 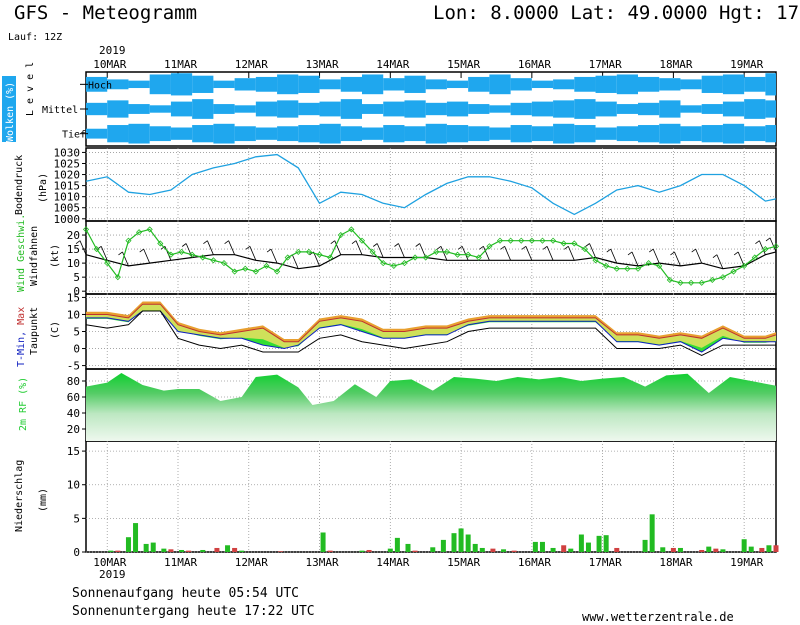 What do you see at coordinates (675, 562) in the screenshot?
I see `date-label-bottom: 18MAR` at bounding box center [675, 562].